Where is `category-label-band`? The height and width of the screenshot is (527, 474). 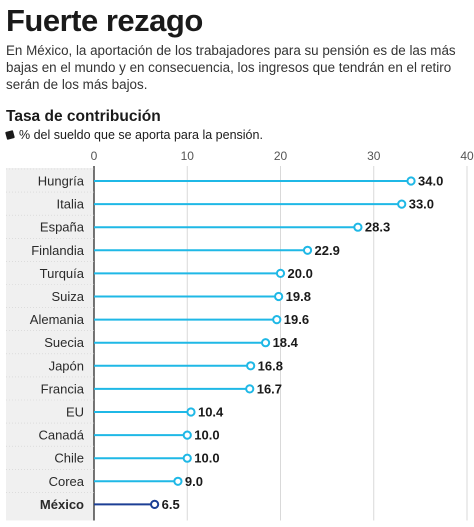 category-label-band is located at coordinates (50, 344).